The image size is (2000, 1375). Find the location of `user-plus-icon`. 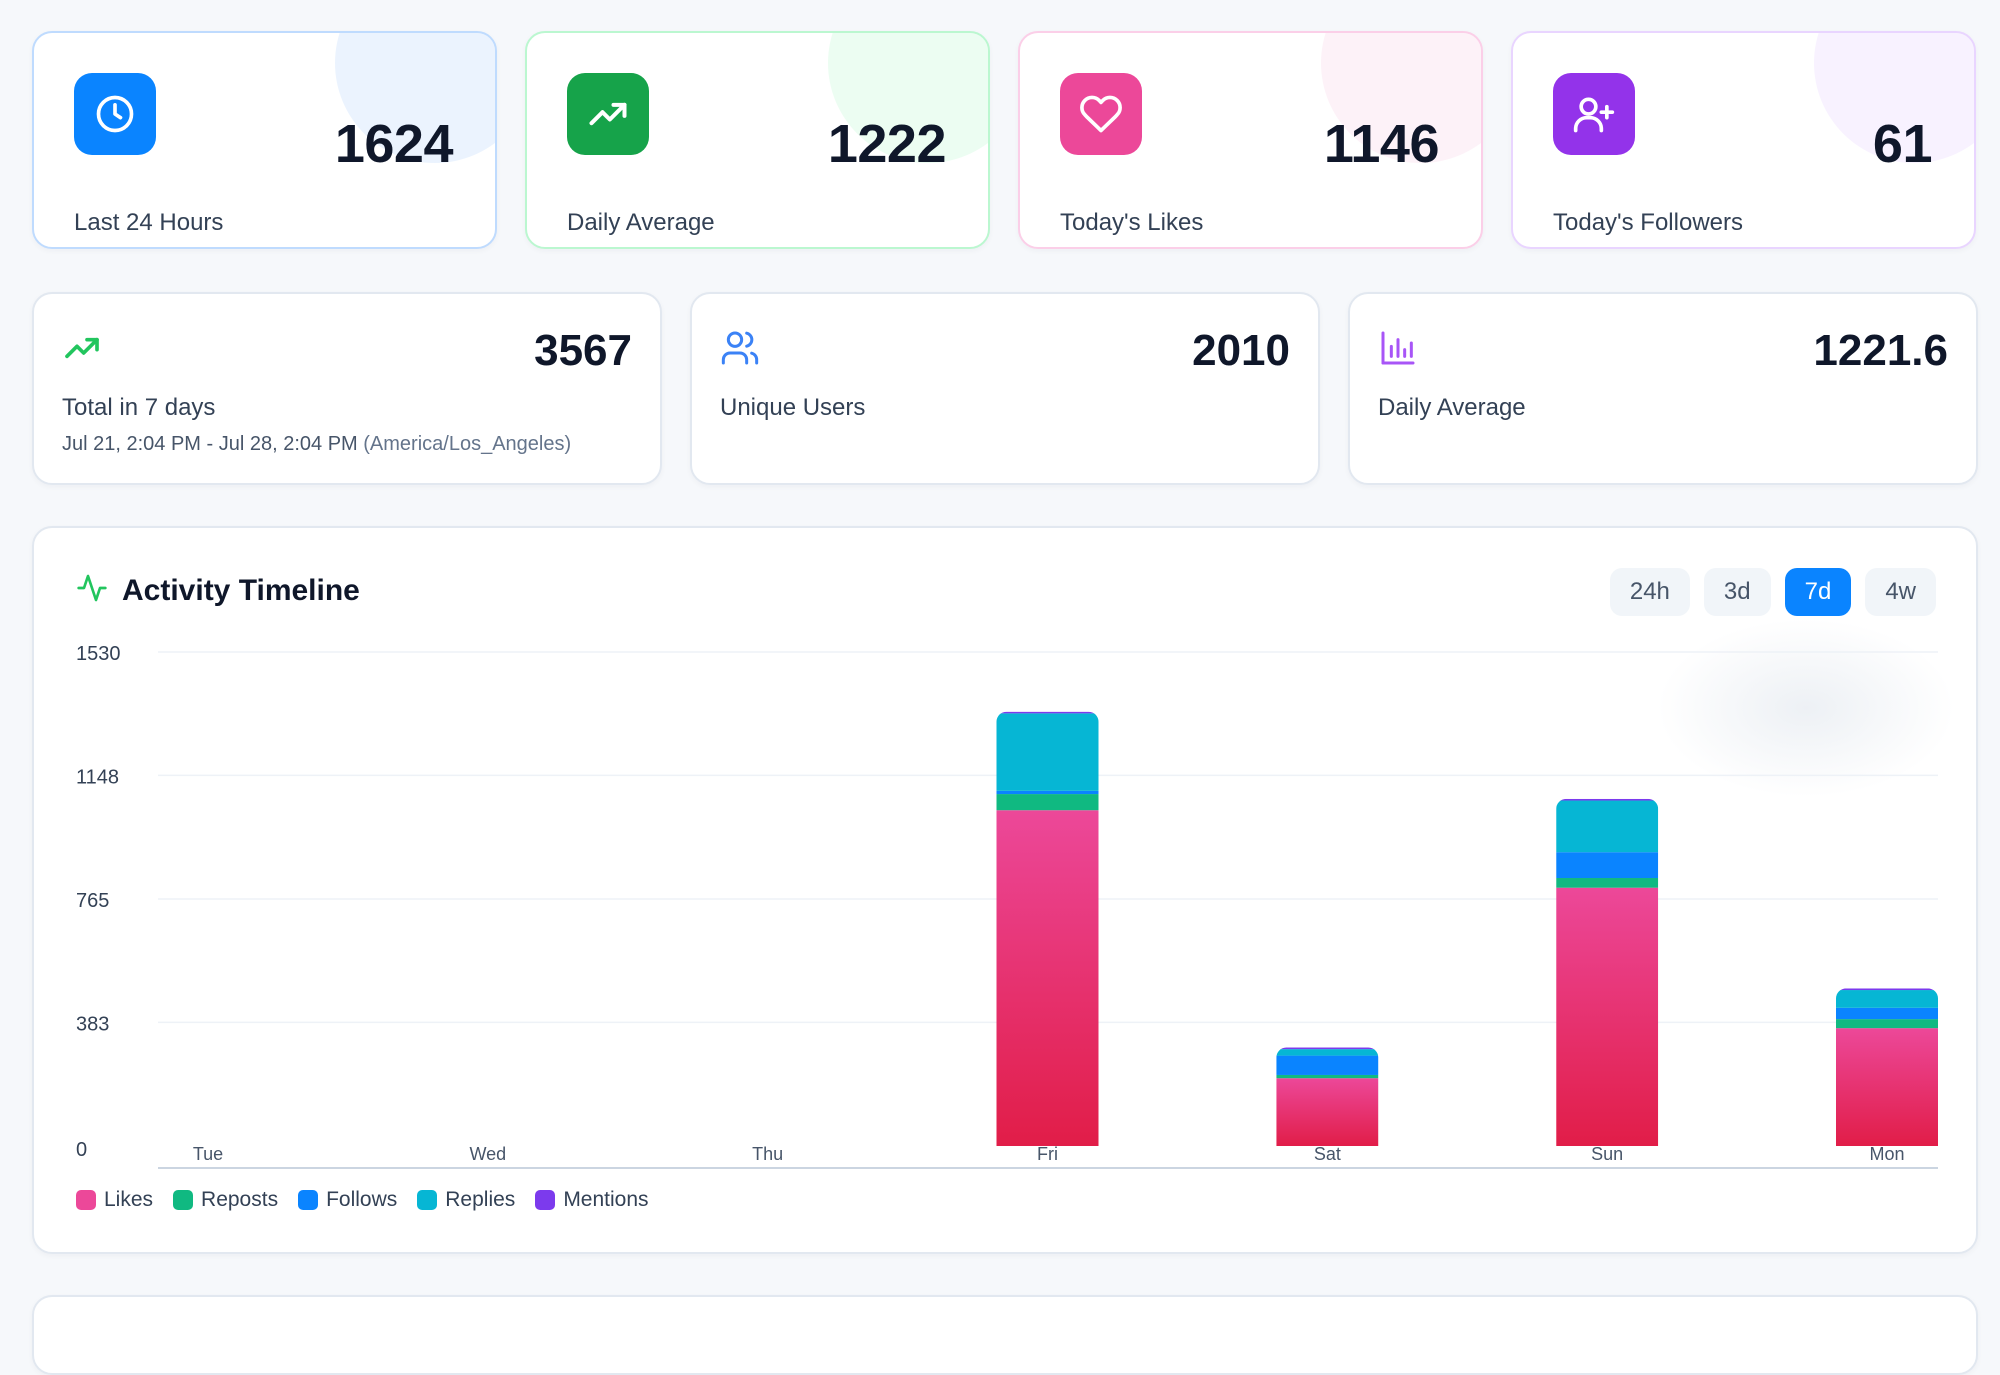

user-plus-icon is located at coordinates (1594, 114).